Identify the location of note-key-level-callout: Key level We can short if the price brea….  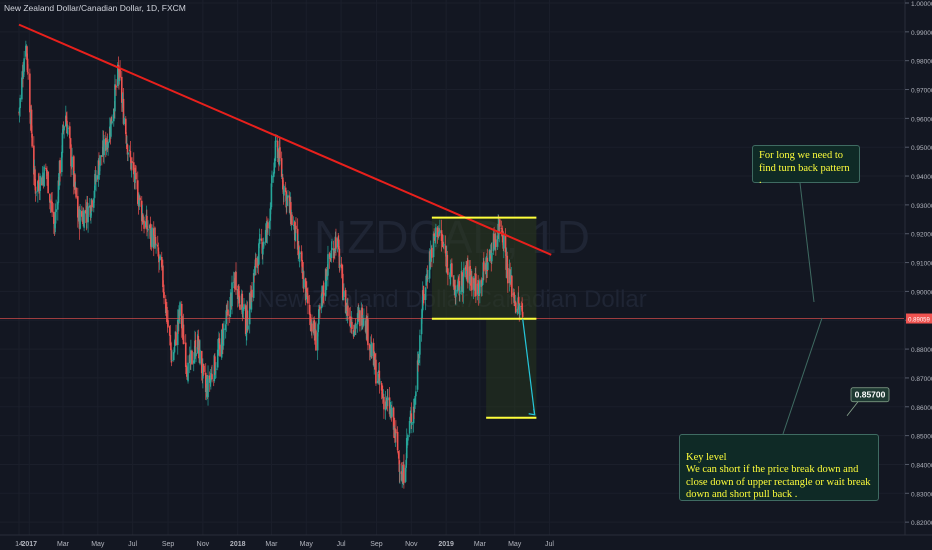
(779, 467).